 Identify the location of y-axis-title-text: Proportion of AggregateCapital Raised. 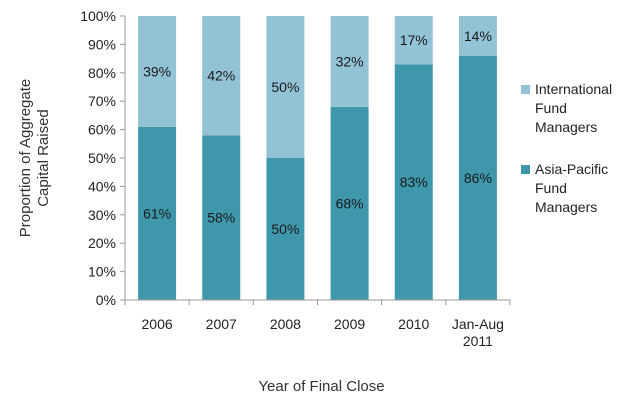
(34, 158).